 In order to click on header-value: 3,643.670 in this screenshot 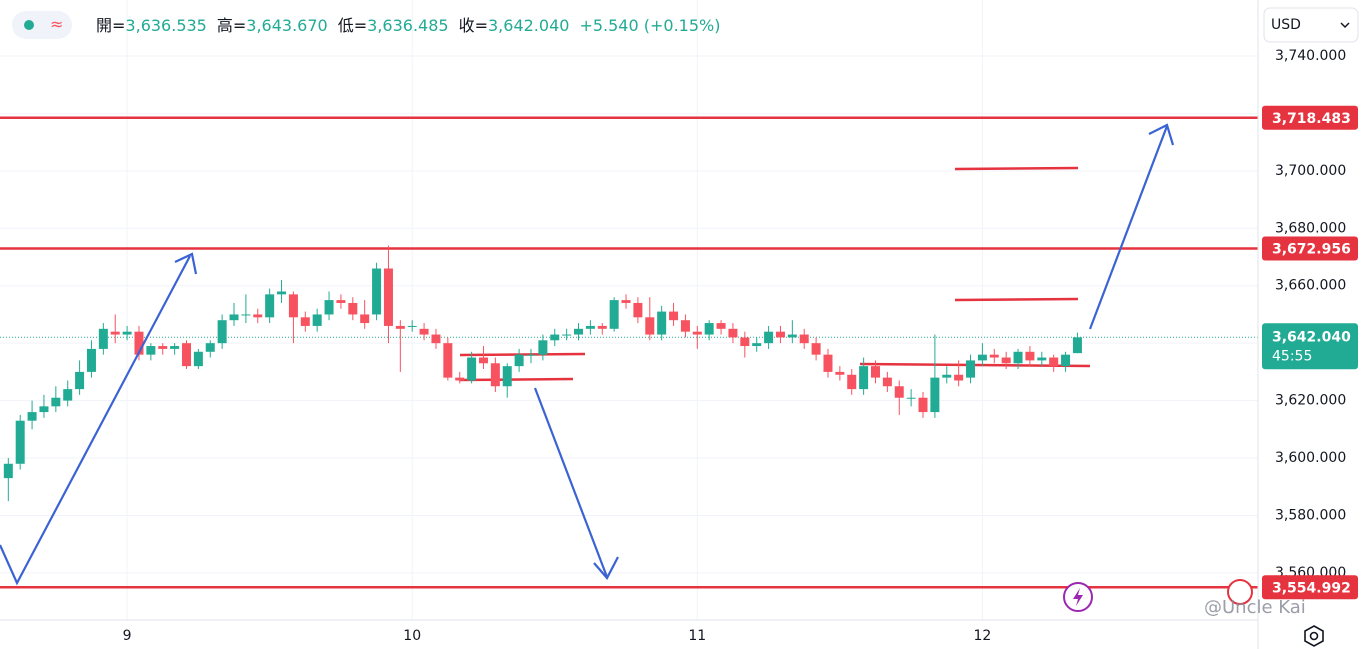, I will do `click(286, 25)`.